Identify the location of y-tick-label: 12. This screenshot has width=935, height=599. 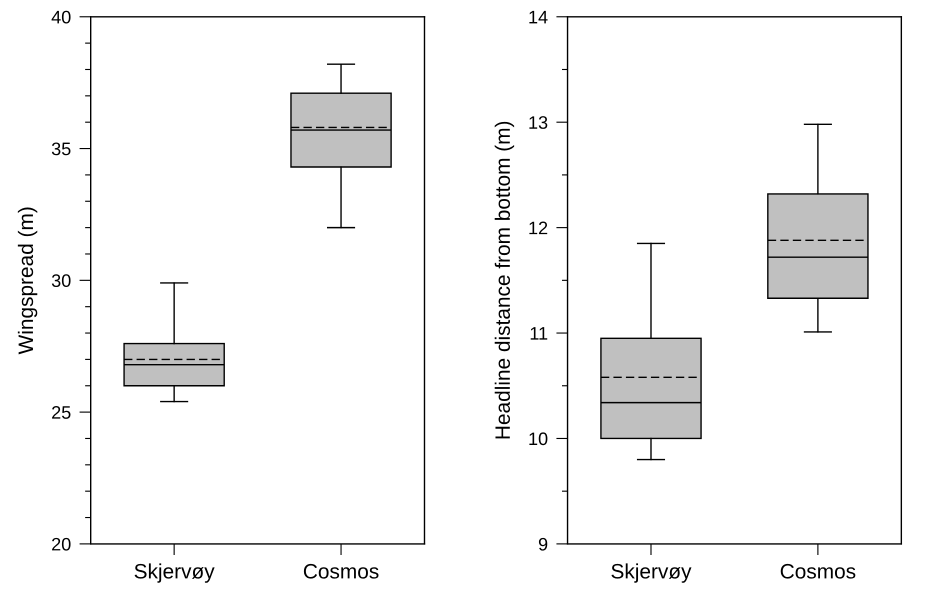
(538, 228).